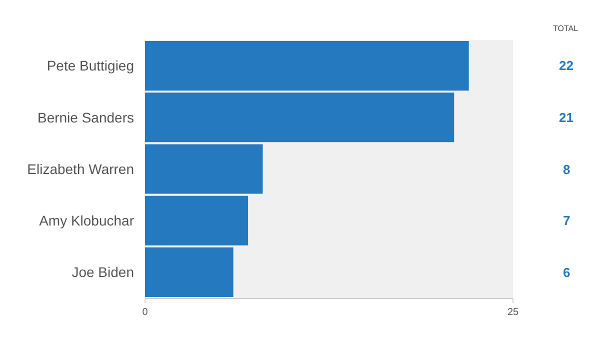 This screenshot has height=342, width=607. Describe the element at coordinates (103, 272) in the screenshot. I see `y-tick-label: Joe Biden` at that location.